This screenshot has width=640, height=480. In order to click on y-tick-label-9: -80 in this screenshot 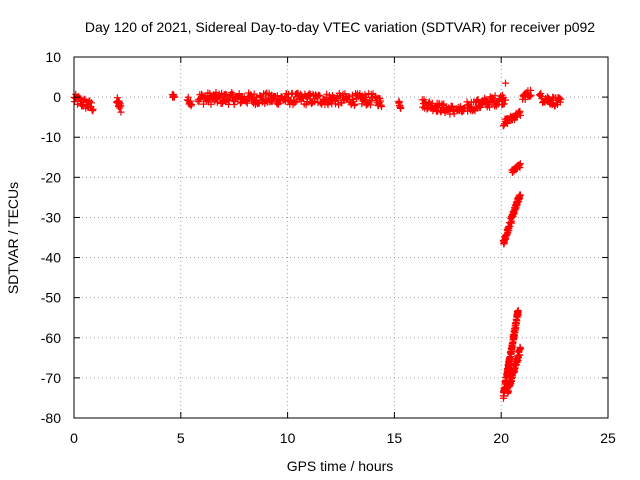, I will do `click(51, 418)`.